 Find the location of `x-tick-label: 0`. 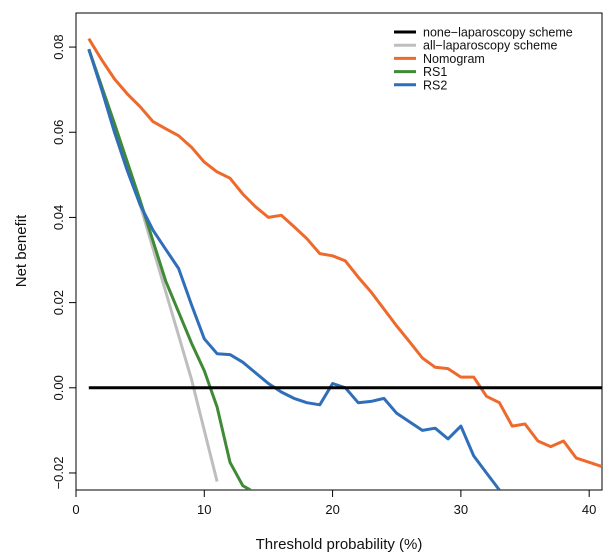

x-tick-label: 0 is located at coordinates (75, 509).